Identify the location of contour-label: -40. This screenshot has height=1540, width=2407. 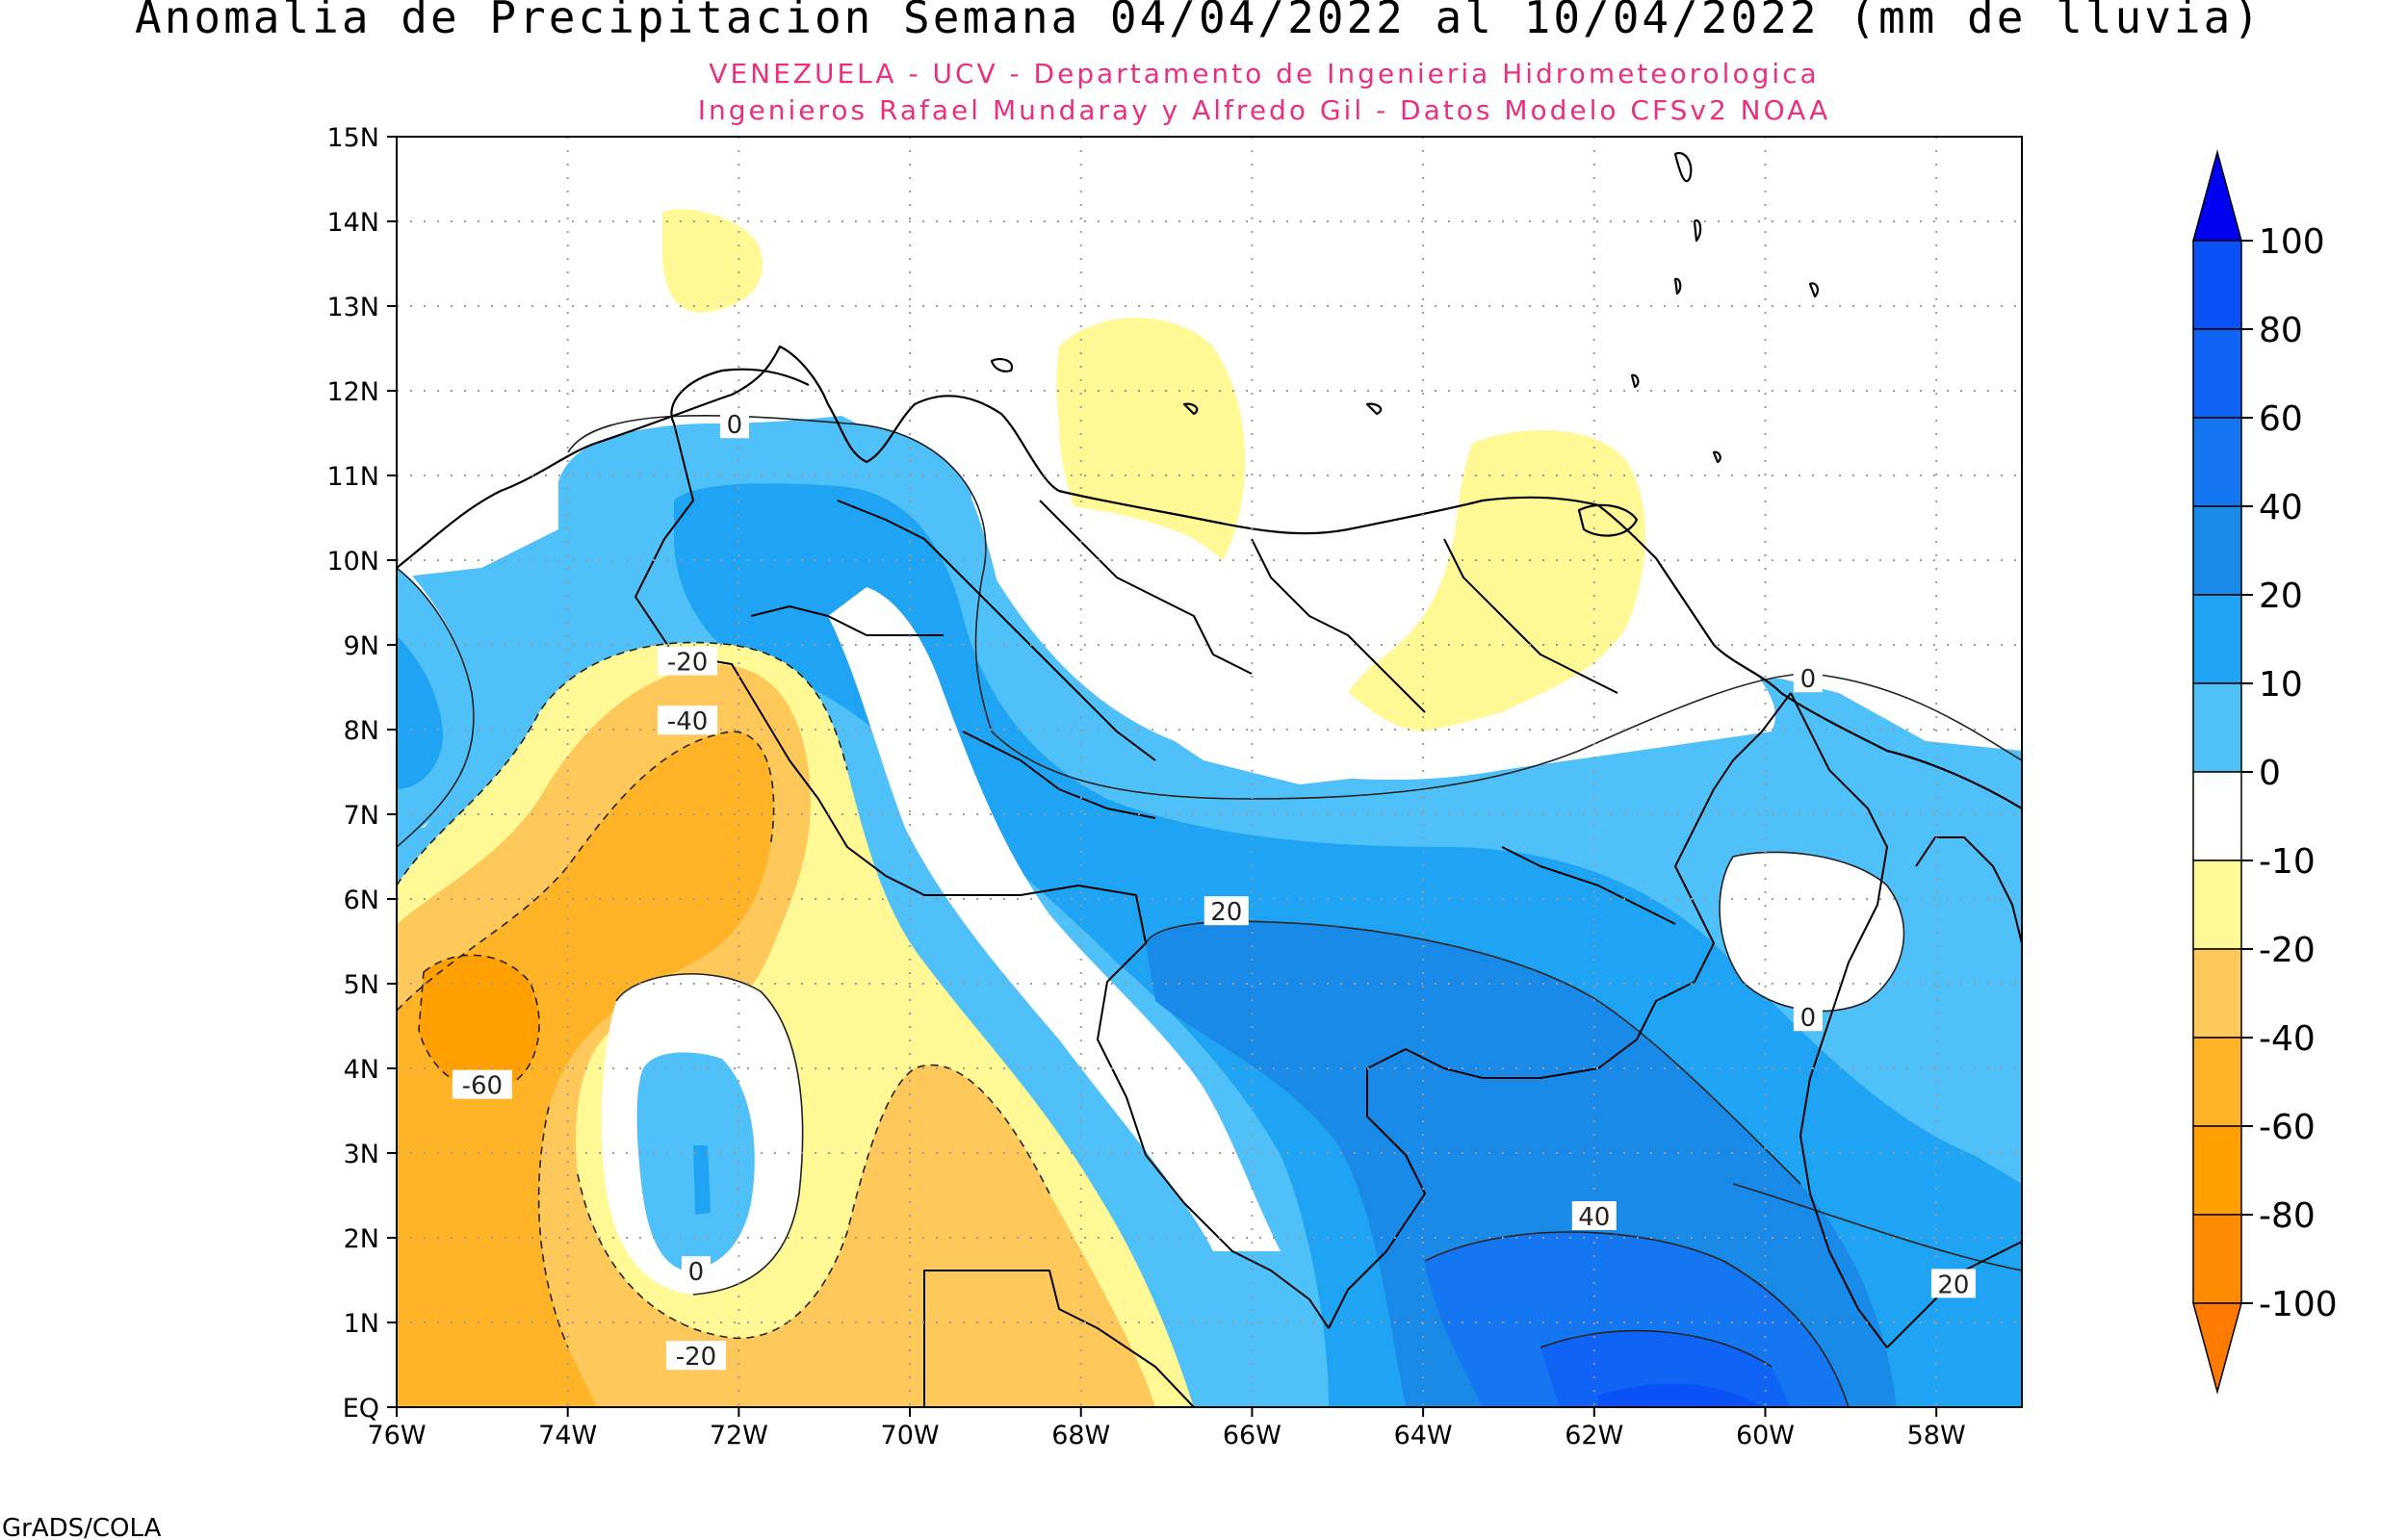
(687, 721).